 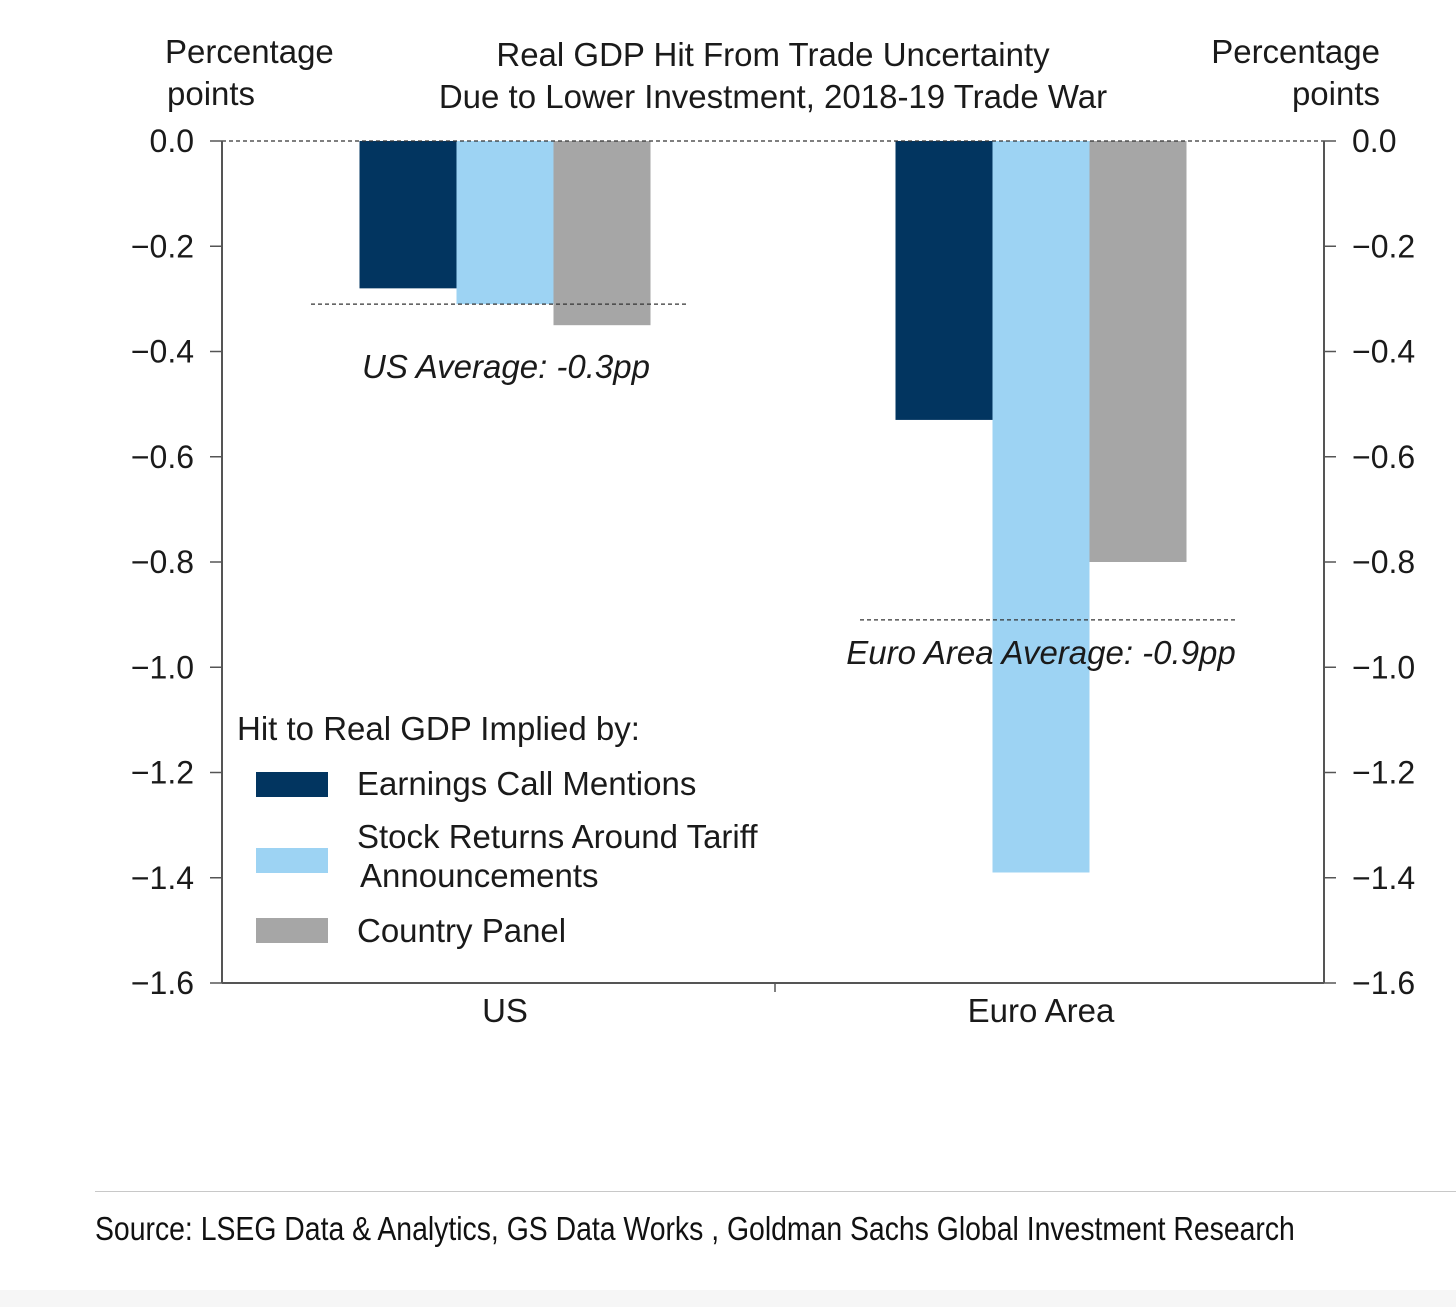 What do you see at coordinates (526, 783) in the screenshot?
I see `legend-label: Earnings Call Mentions` at bounding box center [526, 783].